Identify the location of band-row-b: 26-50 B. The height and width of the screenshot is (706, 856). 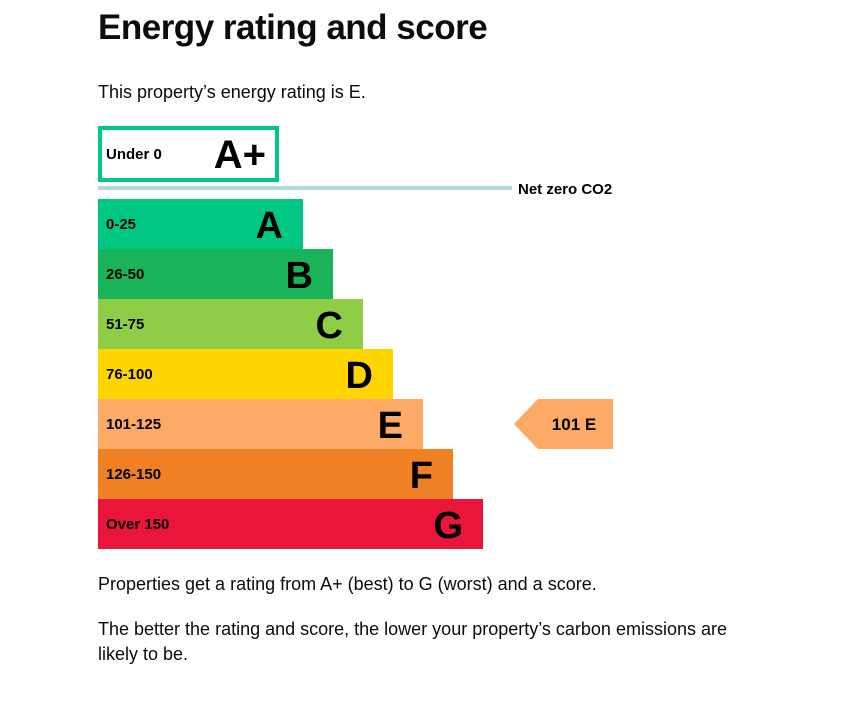
(215, 274).